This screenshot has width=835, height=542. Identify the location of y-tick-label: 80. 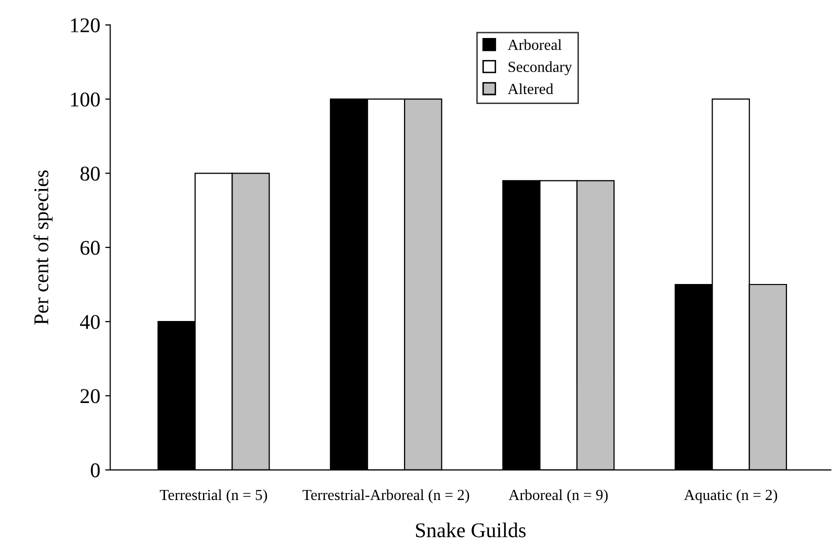
(90, 173).